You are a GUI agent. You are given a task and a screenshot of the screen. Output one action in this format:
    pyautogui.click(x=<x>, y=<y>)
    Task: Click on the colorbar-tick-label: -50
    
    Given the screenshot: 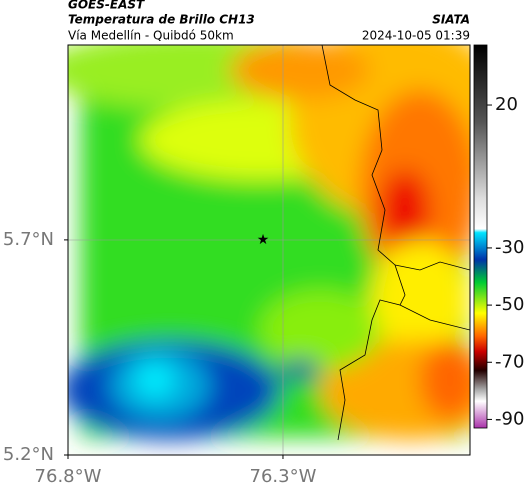 What is the action you would take?
    pyautogui.click(x=509, y=304)
    